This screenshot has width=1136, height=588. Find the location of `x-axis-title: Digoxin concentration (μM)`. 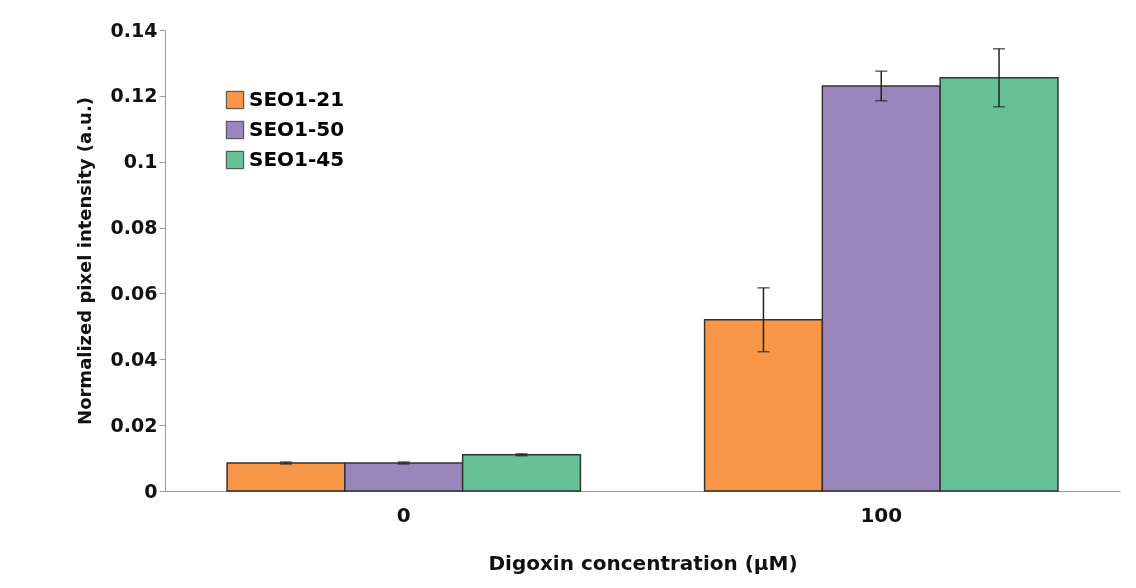

x-axis-title: Digoxin concentration (μM) is located at coordinates (643, 562).